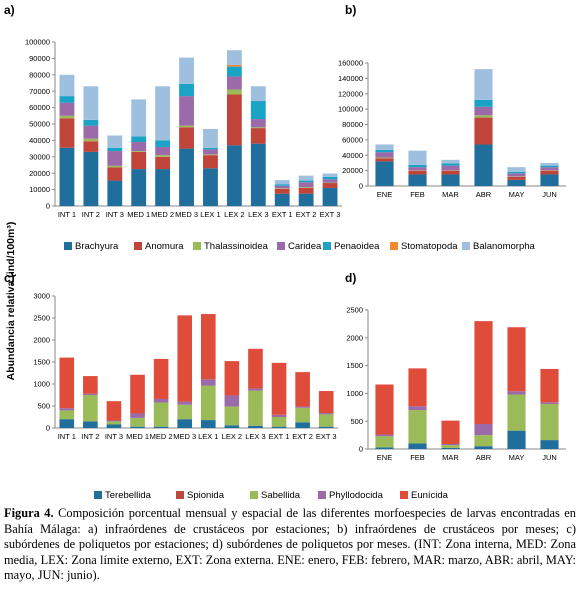 This screenshot has width=580, height=589. I want to click on legend-item-terebellida: Terebellida, so click(123, 495).